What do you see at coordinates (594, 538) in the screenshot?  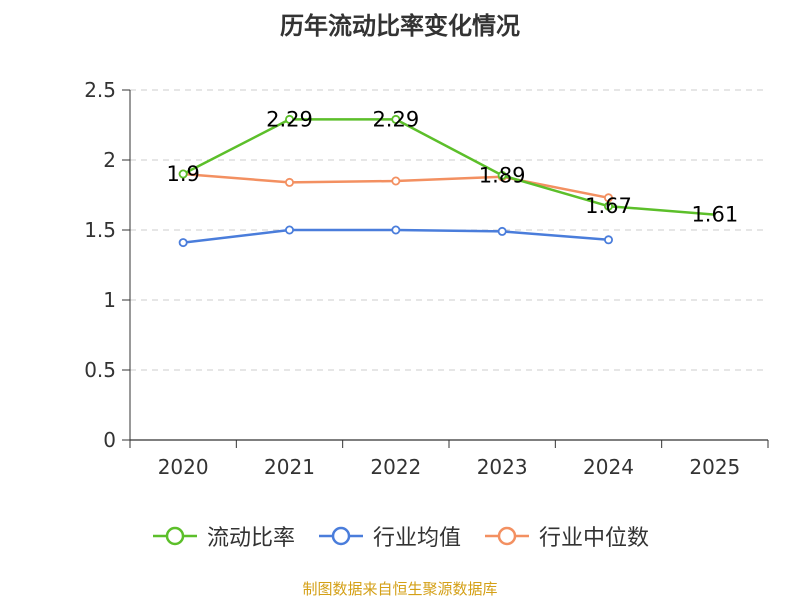 I see `legend-label-industry-median: 行业中位数` at bounding box center [594, 538].